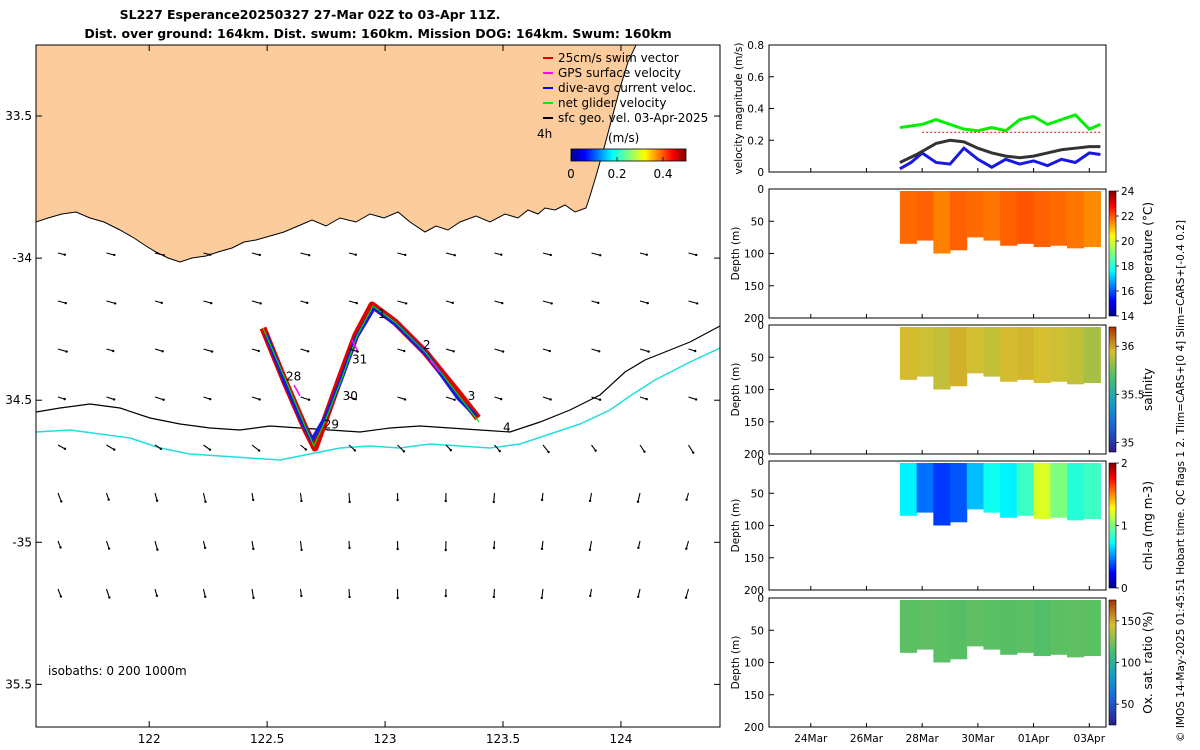 The width and height of the screenshot is (1200, 750). Describe the element at coordinates (18, 684) in the screenshot. I see `map-y-tick-label: 35.5` at that location.